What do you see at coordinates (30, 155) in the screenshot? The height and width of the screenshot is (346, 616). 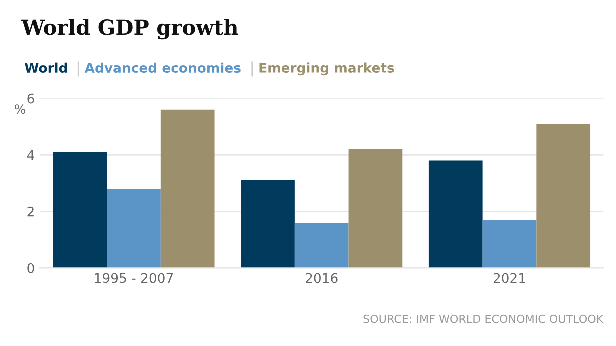 I see `y-tick-label: 4` at bounding box center [30, 155].